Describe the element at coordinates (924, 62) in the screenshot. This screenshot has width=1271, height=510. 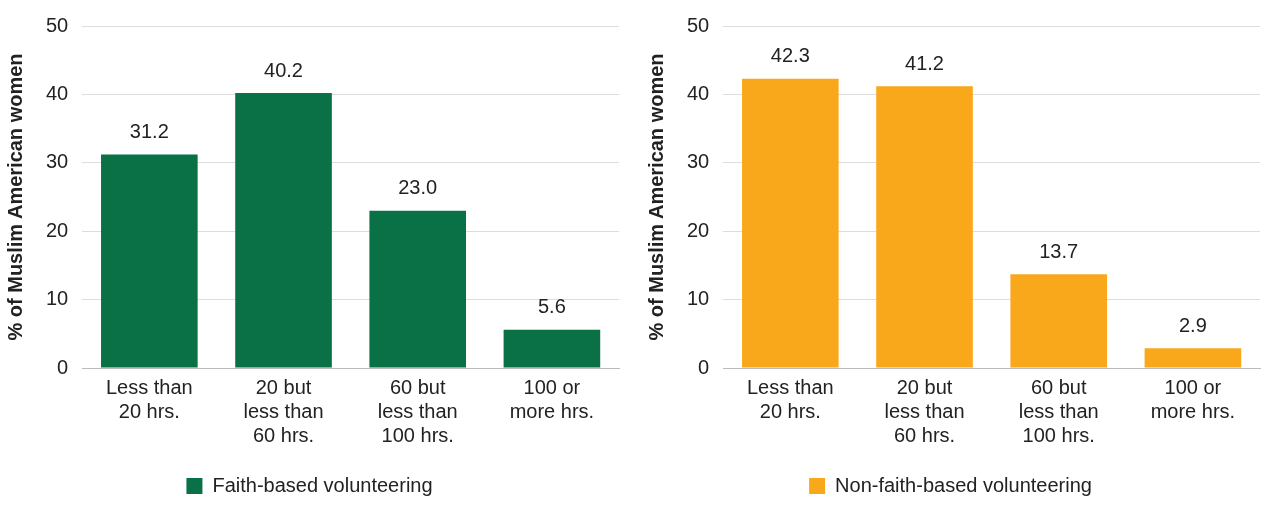
I see `data-label: 41.2` at that location.